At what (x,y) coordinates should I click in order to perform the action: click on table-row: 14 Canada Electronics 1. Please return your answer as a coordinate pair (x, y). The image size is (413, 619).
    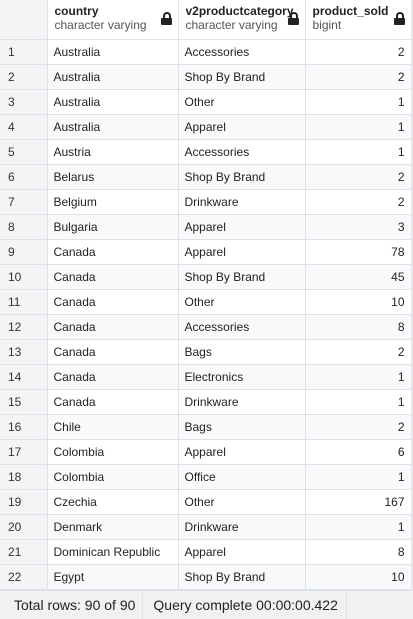
    Looking at the image, I should click on (206, 377).